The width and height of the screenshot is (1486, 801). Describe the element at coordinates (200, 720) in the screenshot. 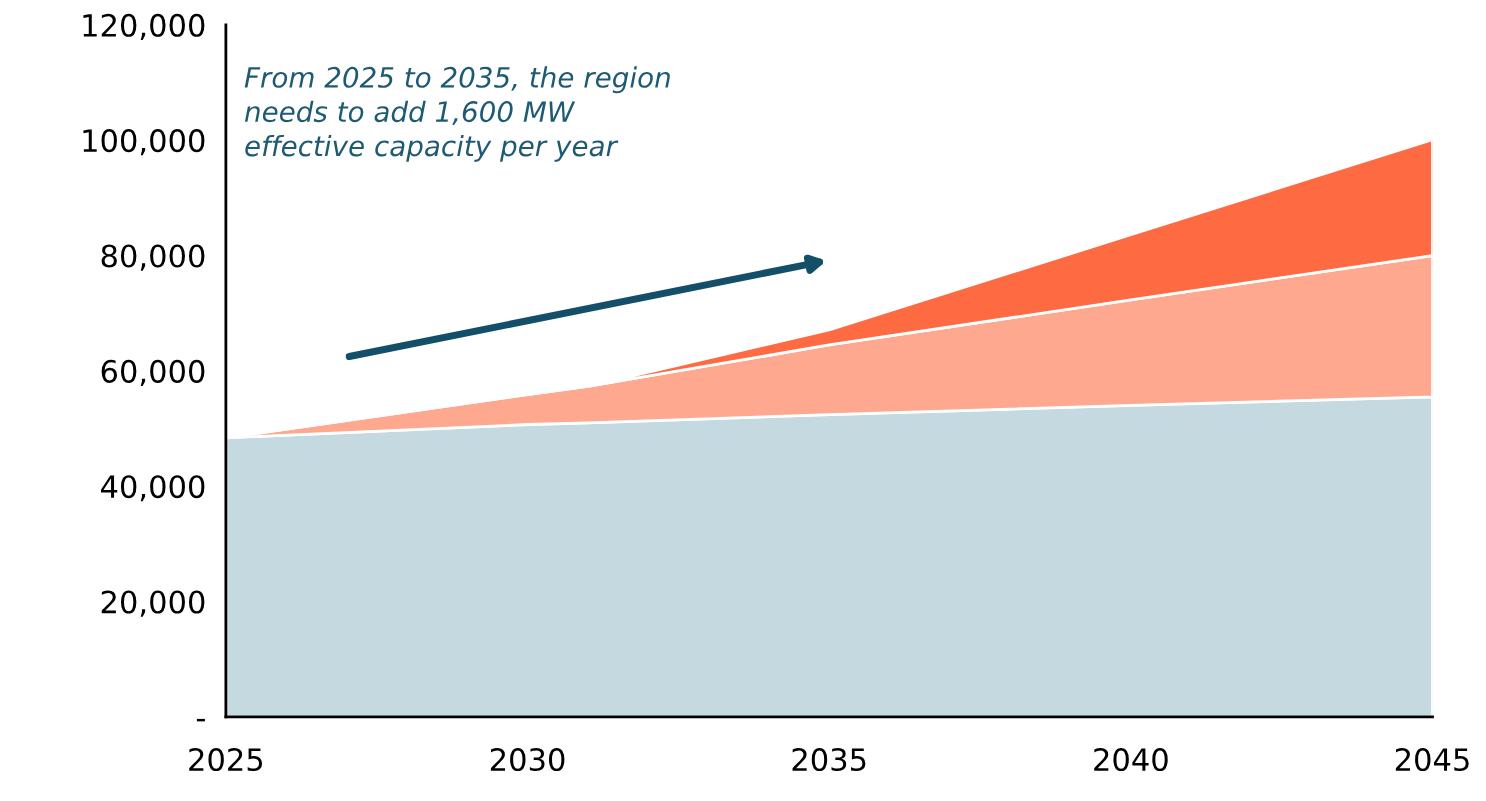

I see `y-tick-label: -` at that location.